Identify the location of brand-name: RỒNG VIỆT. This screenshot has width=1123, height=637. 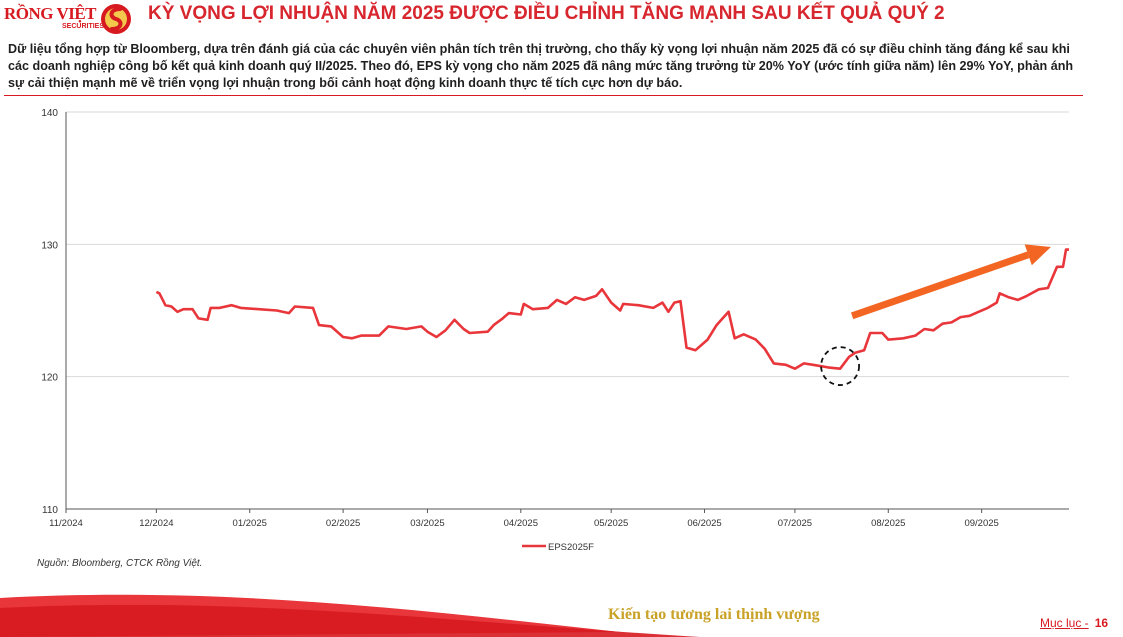
(50, 13).